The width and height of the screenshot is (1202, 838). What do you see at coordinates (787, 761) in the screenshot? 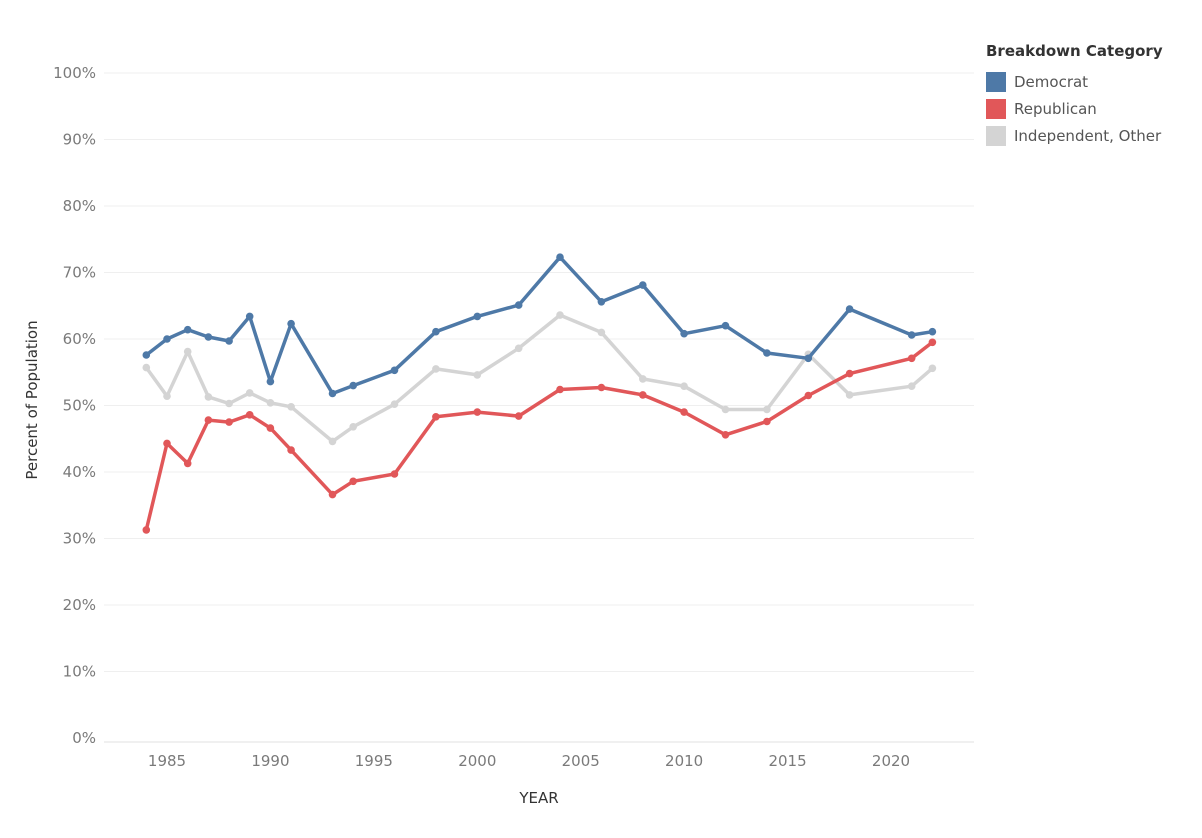
I see `x-tick-label: 2015` at bounding box center [787, 761].